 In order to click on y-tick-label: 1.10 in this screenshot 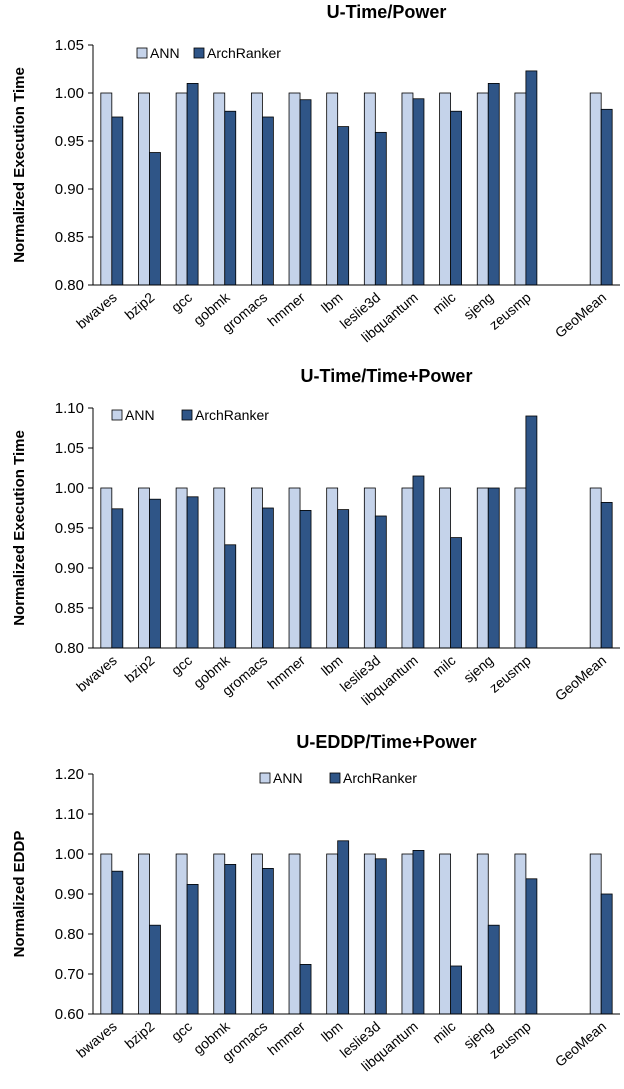, I will do `click(69, 408)`.